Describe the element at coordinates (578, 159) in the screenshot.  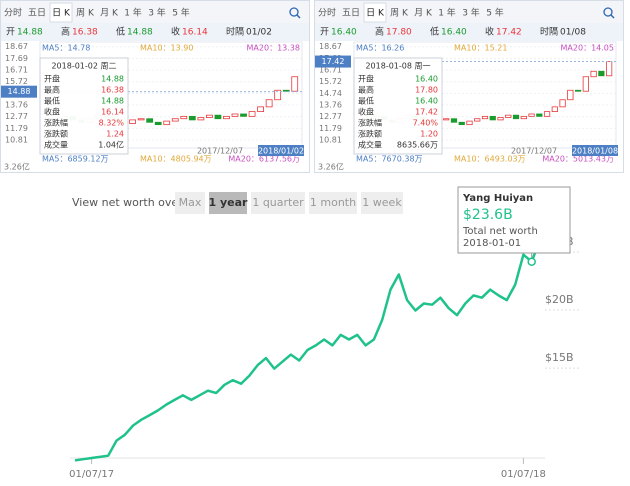
I see `ma-bottom: MA20：5013.43万` at that location.